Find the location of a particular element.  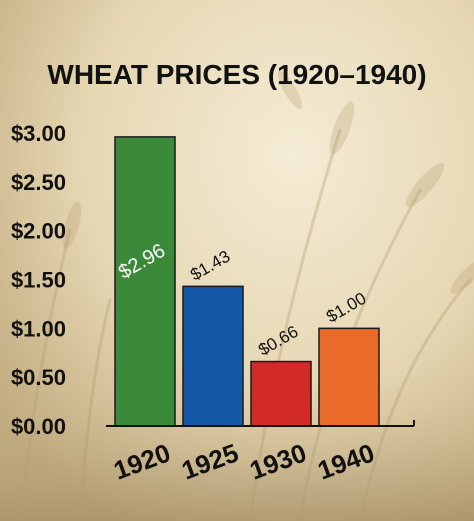

y-tick-label: $3.00 is located at coordinates (38, 133).